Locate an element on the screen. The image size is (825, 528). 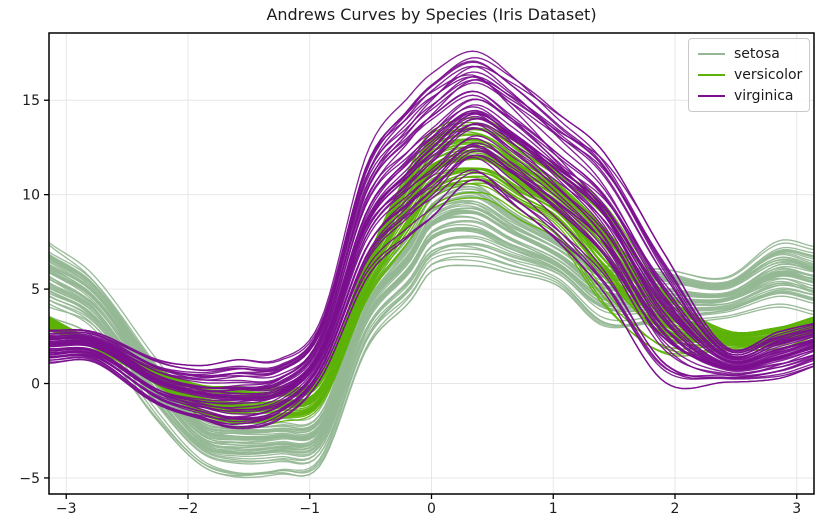
chart-title: Andrews Curves by Species (Iris Dataset) is located at coordinates (431, 14).